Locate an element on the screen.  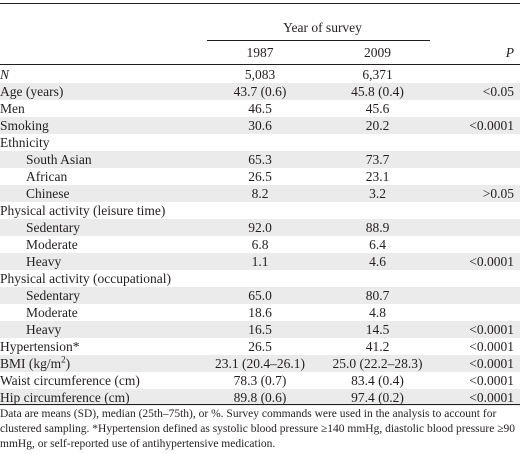
row-label: Ethnicity is located at coordinates (25, 144).